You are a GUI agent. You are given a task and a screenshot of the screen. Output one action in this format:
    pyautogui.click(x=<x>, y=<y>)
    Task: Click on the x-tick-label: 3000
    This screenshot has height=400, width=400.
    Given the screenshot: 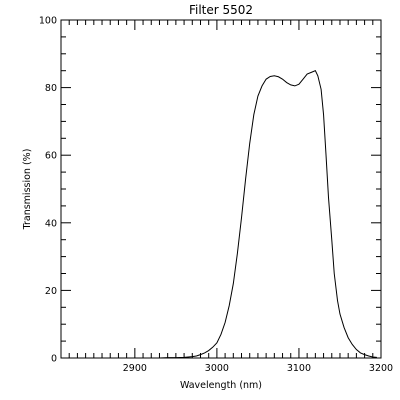 What is the action you would take?
    pyautogui.click(x=217, y=368)
    